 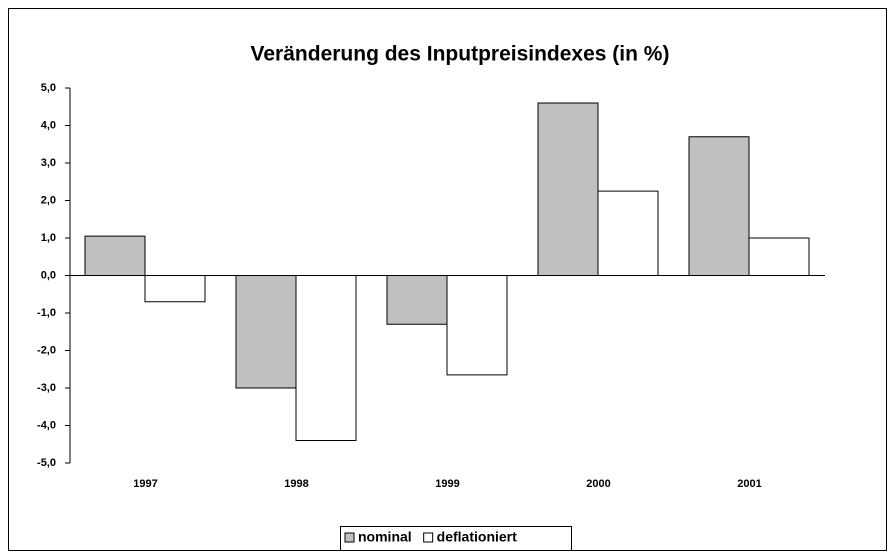 I want to click on y-tick-label: 2,0, so click(x=48, y=200).